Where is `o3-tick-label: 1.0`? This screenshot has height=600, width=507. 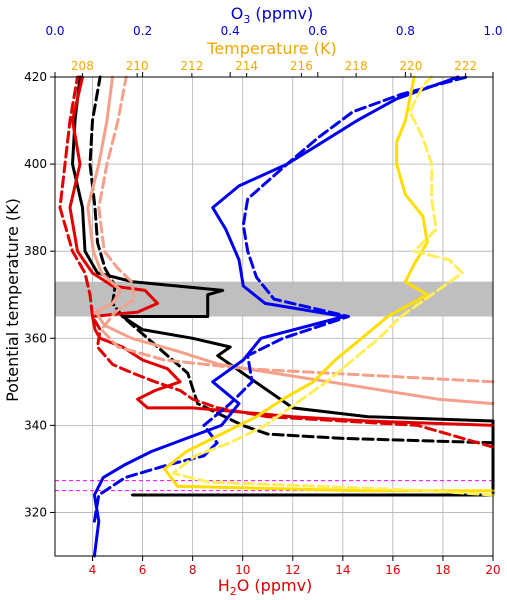 o3-tick-label: 1.0 is located at coordinates (492, 31).